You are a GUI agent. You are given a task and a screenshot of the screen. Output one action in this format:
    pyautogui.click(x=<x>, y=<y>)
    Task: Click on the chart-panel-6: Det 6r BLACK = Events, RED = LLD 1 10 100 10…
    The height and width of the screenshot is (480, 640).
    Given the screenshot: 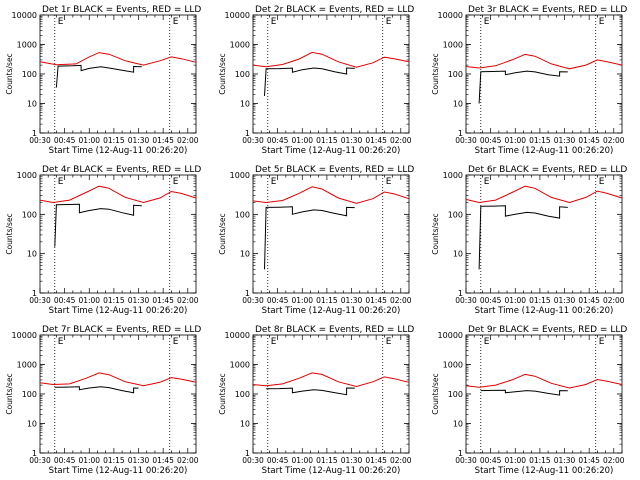 What is the action you would take?
    pyautogui.click(x=529, y=240)
    